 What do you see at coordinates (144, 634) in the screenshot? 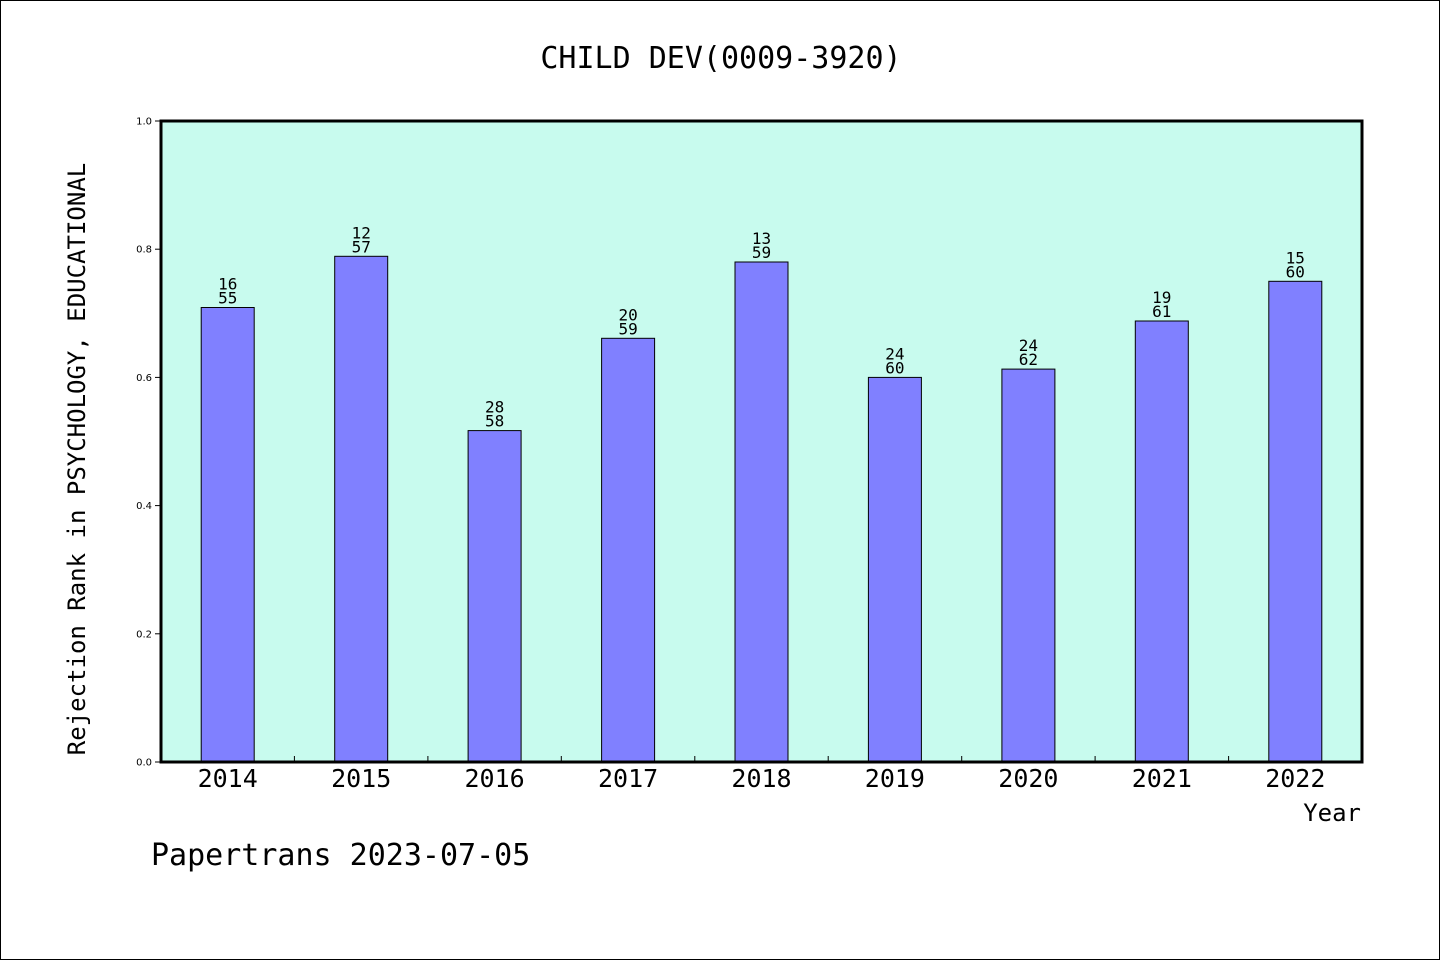
I see `y-tick-label-0.2: 0.2` at bounding box center [144, 634].